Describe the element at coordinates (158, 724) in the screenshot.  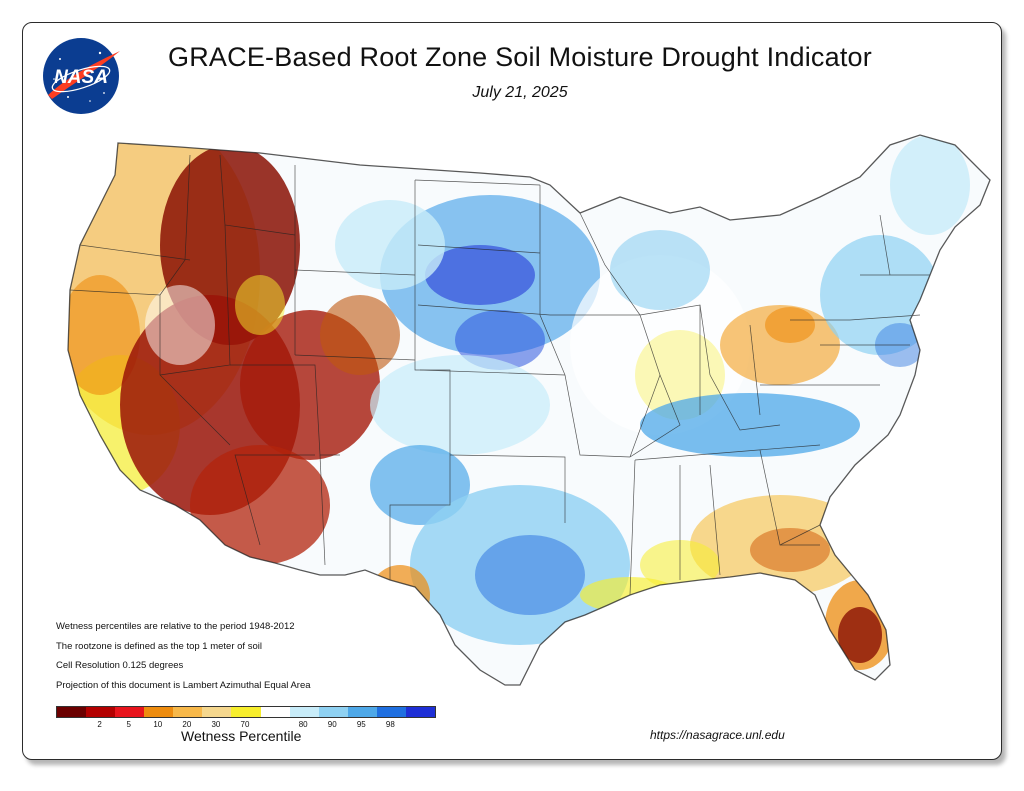
I see `legend-tick-label: 10` at that location.